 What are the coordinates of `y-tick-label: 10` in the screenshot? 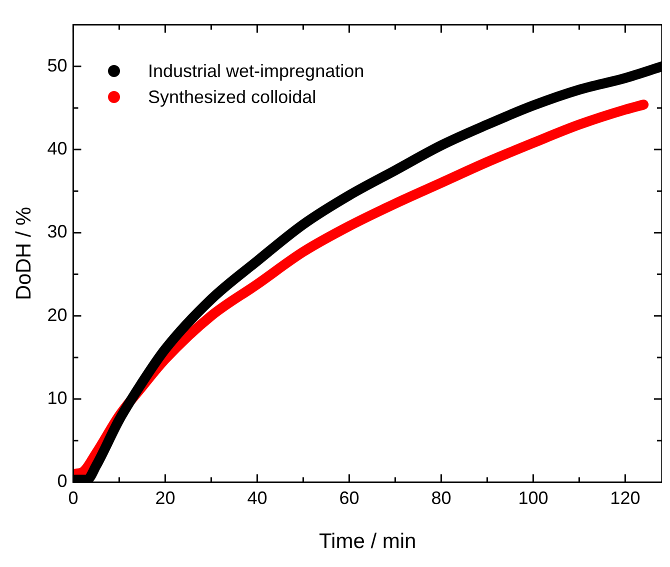 It's located at (57, 398).